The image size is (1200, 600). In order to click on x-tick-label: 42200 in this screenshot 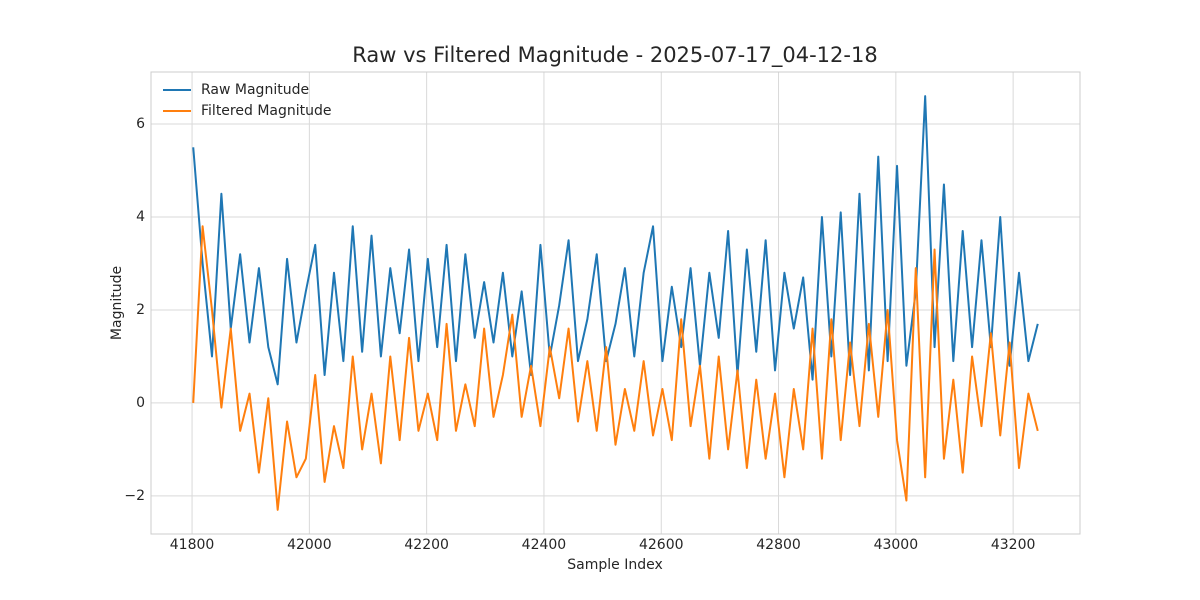, I will do `click(426, 545)`.